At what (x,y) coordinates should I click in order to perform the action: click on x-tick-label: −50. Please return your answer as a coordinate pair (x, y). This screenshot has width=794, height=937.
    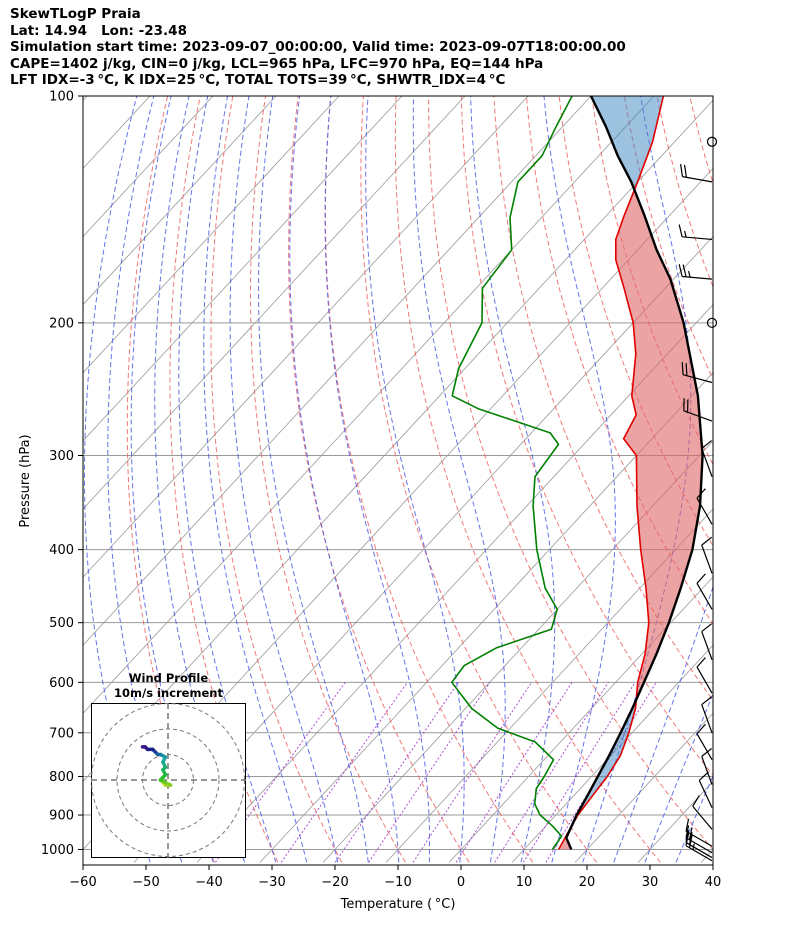
    Looking at the image, I should click on (145, 882).